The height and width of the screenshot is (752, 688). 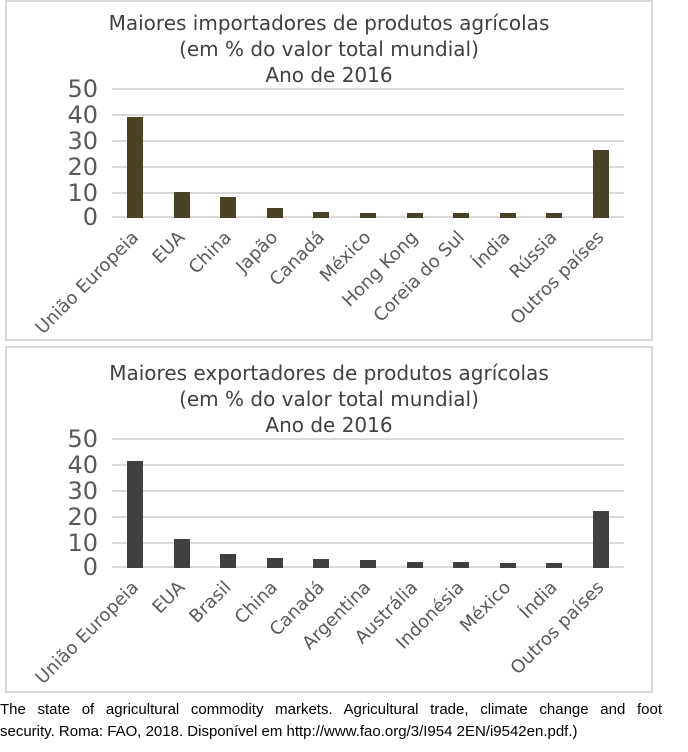 I want to click on bar-slot-coreia-do-sul, so click(x=461, y=153).